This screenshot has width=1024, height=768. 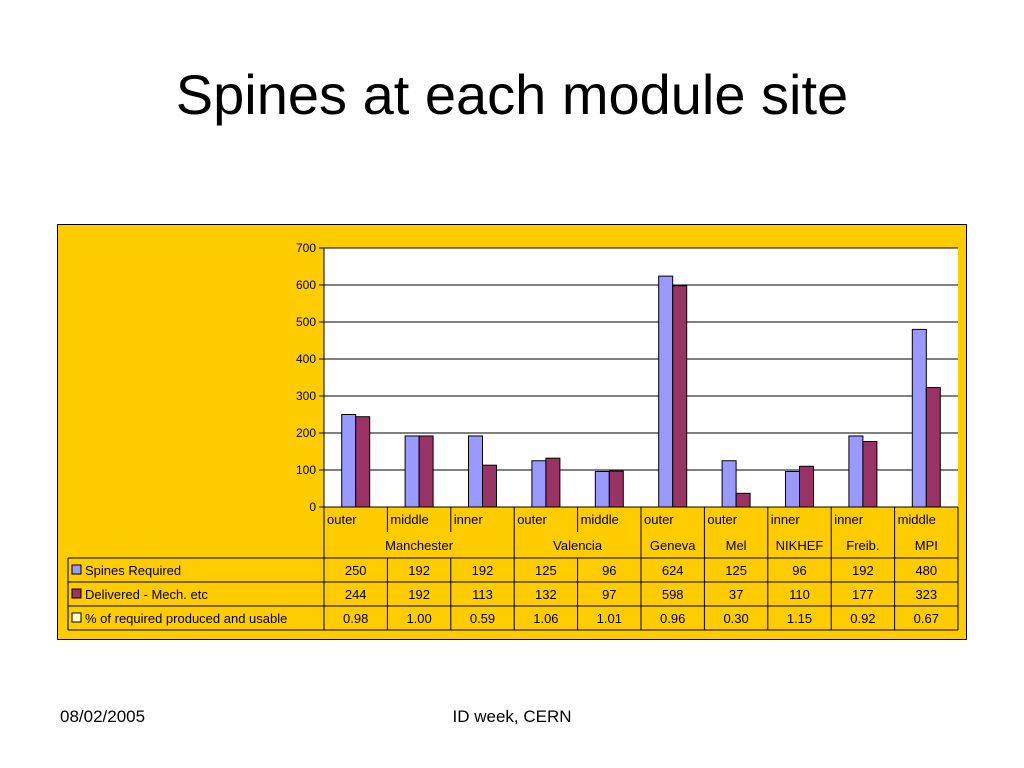 I want to click on table-cell-value: 0.59, so click(x=482, y=618).